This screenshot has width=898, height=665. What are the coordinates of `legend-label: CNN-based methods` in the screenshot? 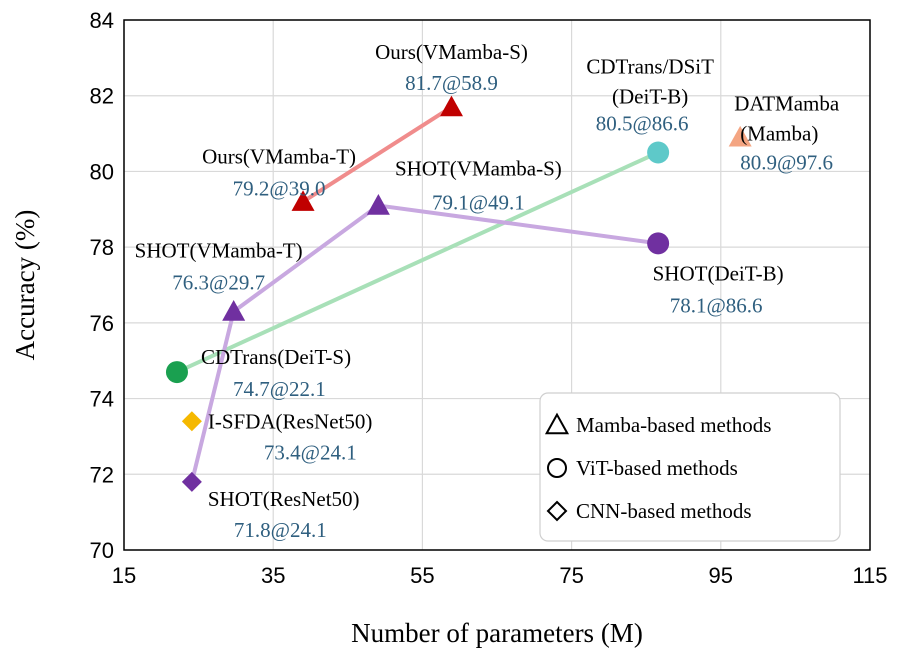 It's located at (664, 511).